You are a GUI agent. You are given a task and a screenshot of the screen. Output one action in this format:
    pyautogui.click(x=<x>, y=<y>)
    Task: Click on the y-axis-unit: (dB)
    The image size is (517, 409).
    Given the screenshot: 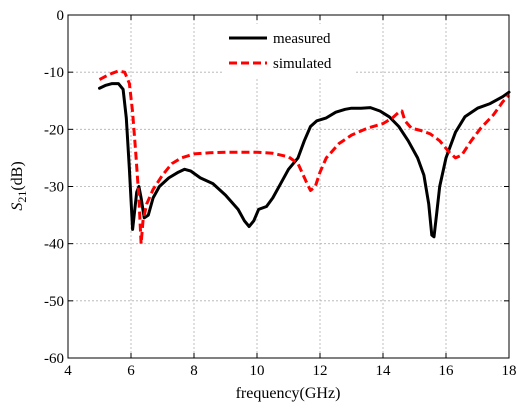 What is the action you would take?
    pyautogui.click(x=17, y=175)
    